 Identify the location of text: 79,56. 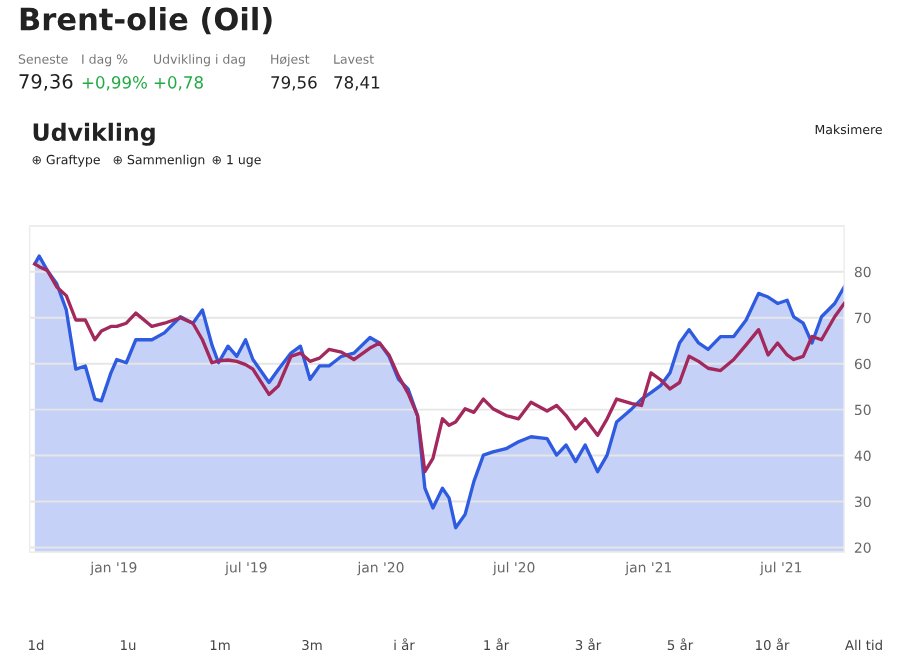
(294, 83).